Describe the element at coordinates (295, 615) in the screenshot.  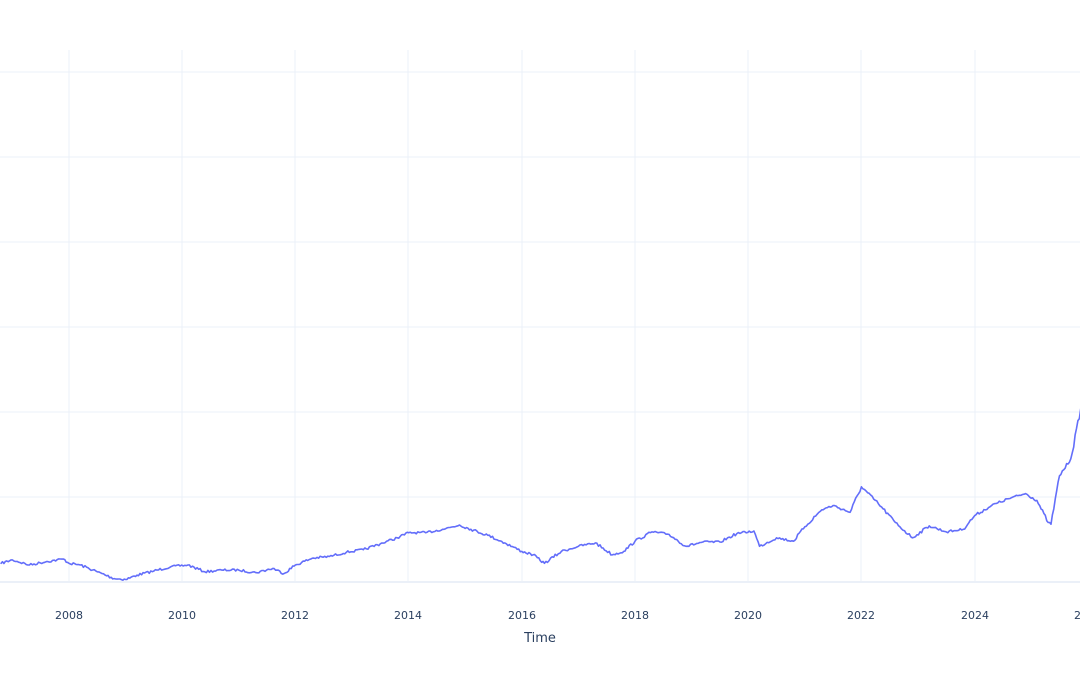
I see `x-tick-label: 2012` at that location.